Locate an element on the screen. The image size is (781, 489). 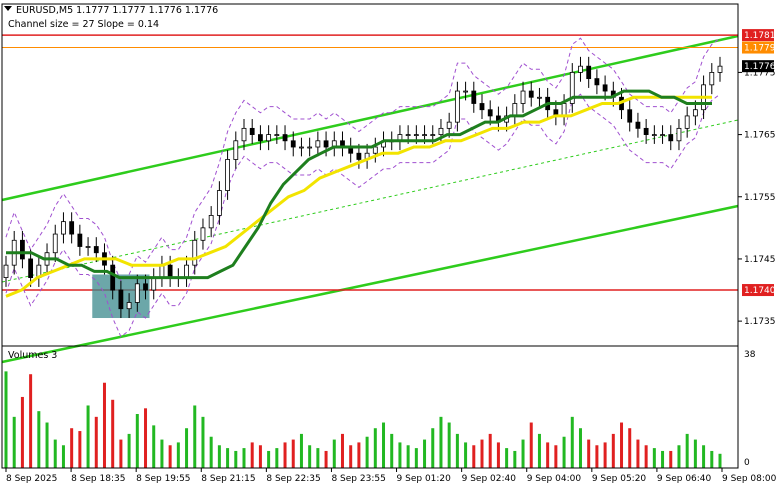
x-tick-label-3: 8 Sep 21:15 is located at coordinates (228, 479).